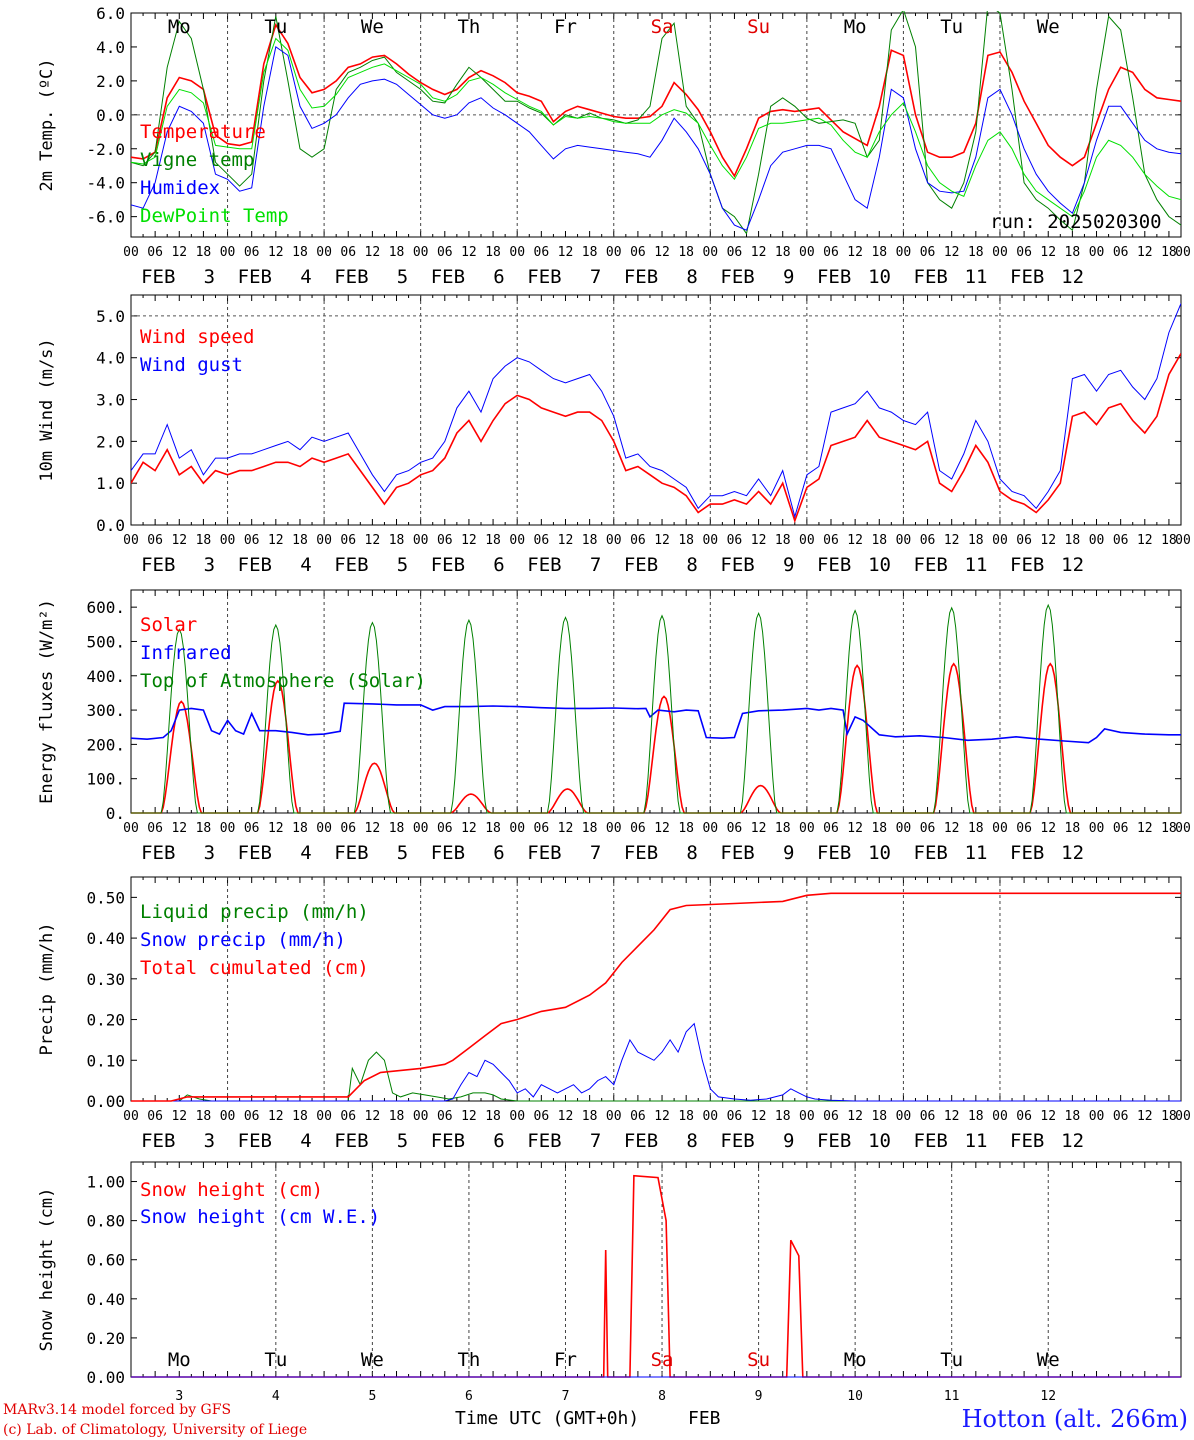 Image resolution: width=1194 pixels, height=1440 pixels. Describe the element at coordinates (105, 1221) in the screenshot. I see `y-tick-label: 0.80` at that location.